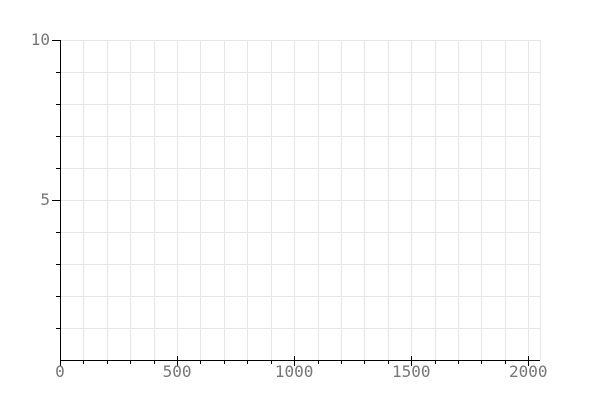  What do you see at coordinates (45, 199) in the screenshot?
I see `y-tick-label: 5` at bounding box center [45, 199].